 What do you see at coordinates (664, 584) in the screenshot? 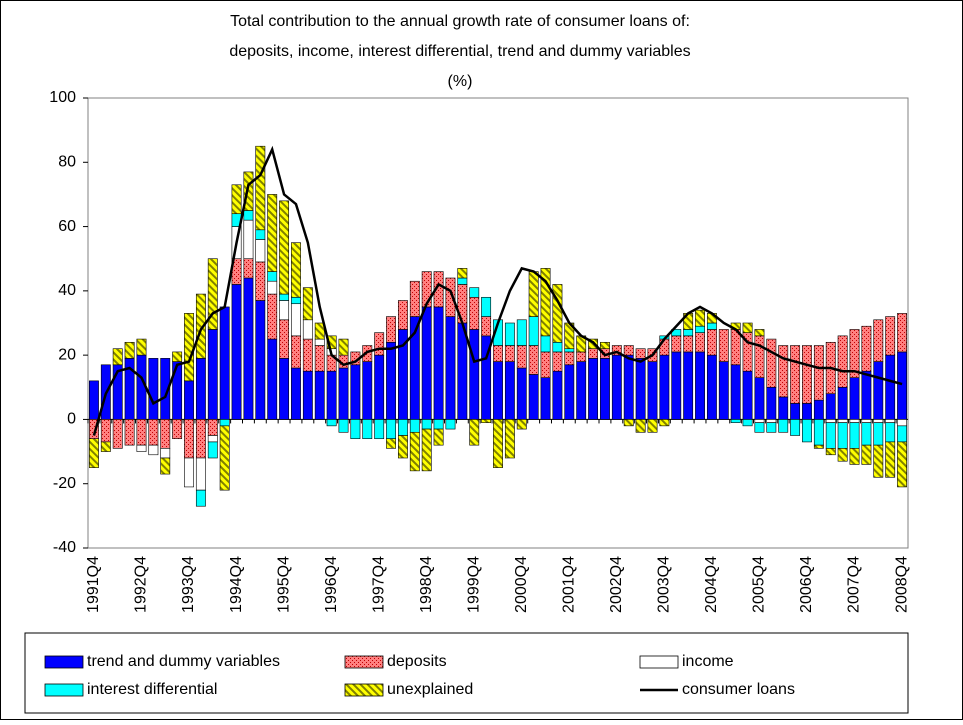
I see `x-tick-label: 2003Q4` at bounding box center [664, 584].